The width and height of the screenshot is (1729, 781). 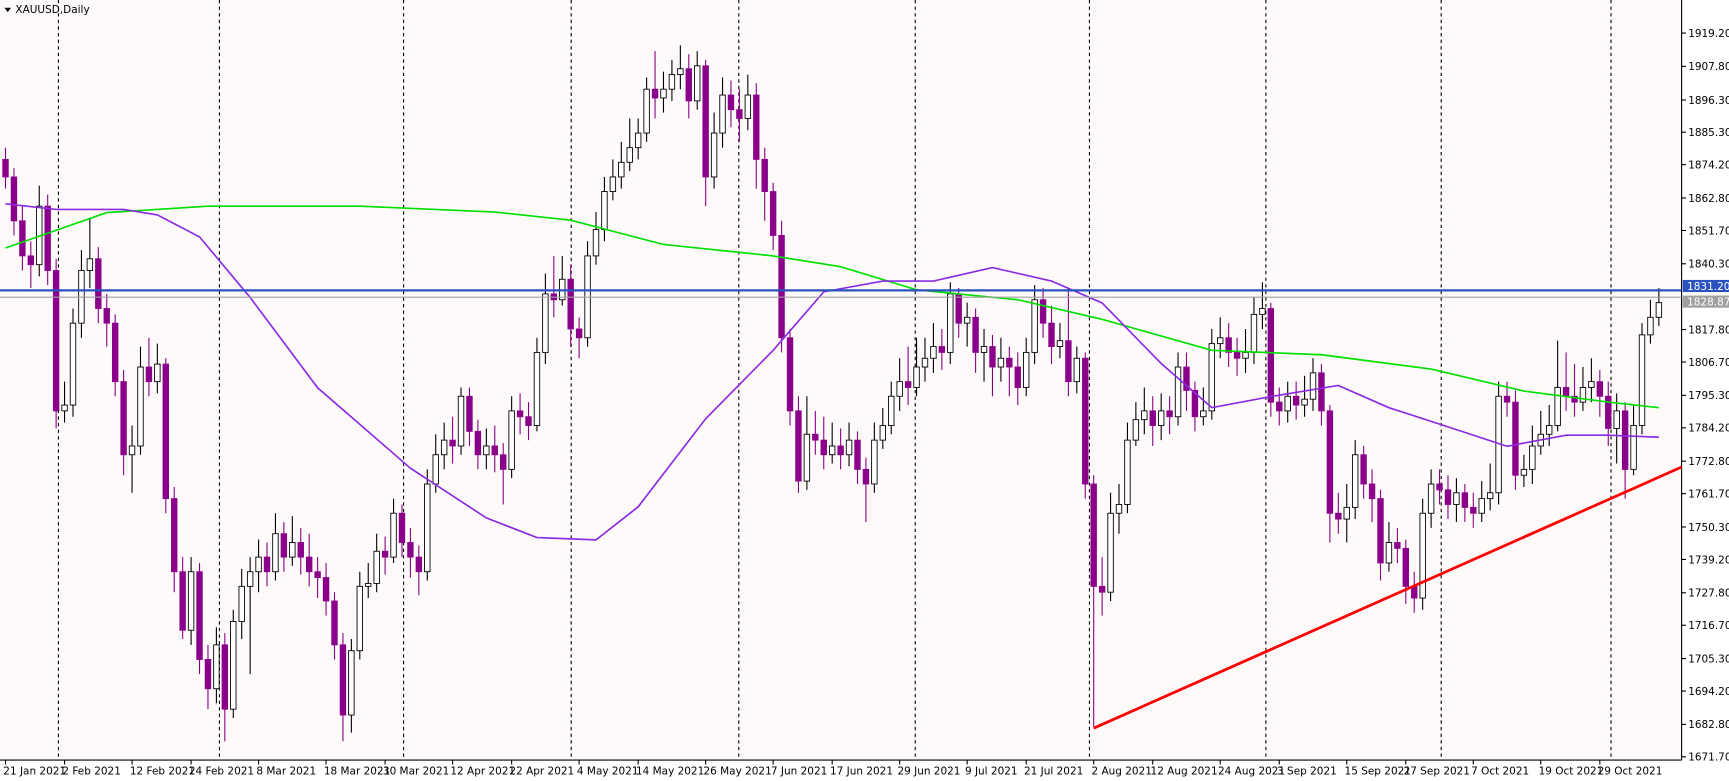 I want to click on y-tick-label: 1784.20, so click(x=1708, y=429).